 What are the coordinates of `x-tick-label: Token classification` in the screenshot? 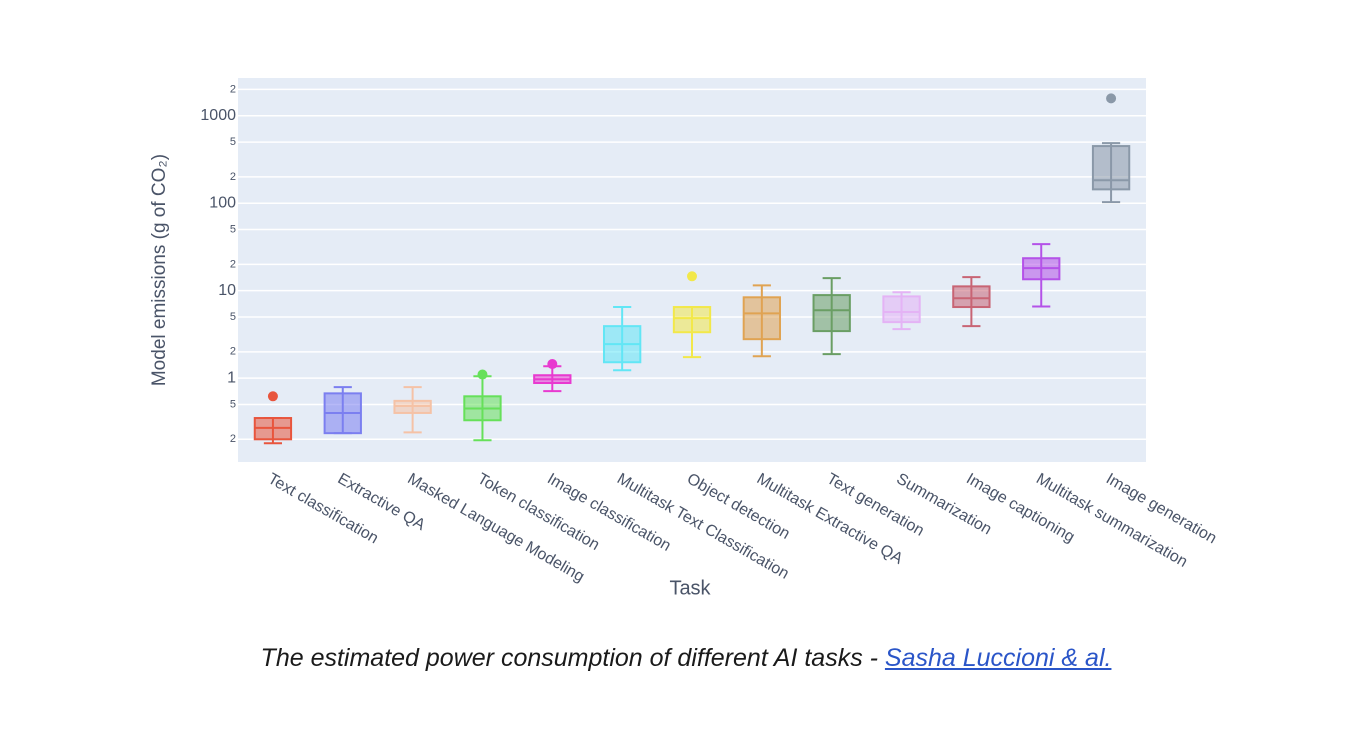 It's located at (538, 512).